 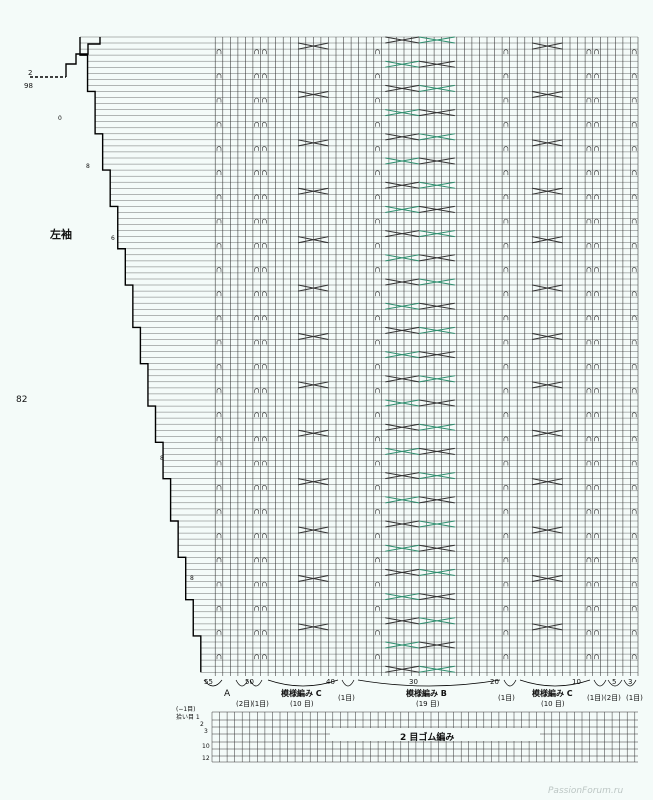 What do you see at coordinates (413, 682) in the screenshot?
I see `col-tick-30: 30` at bounding box center [413, 682].